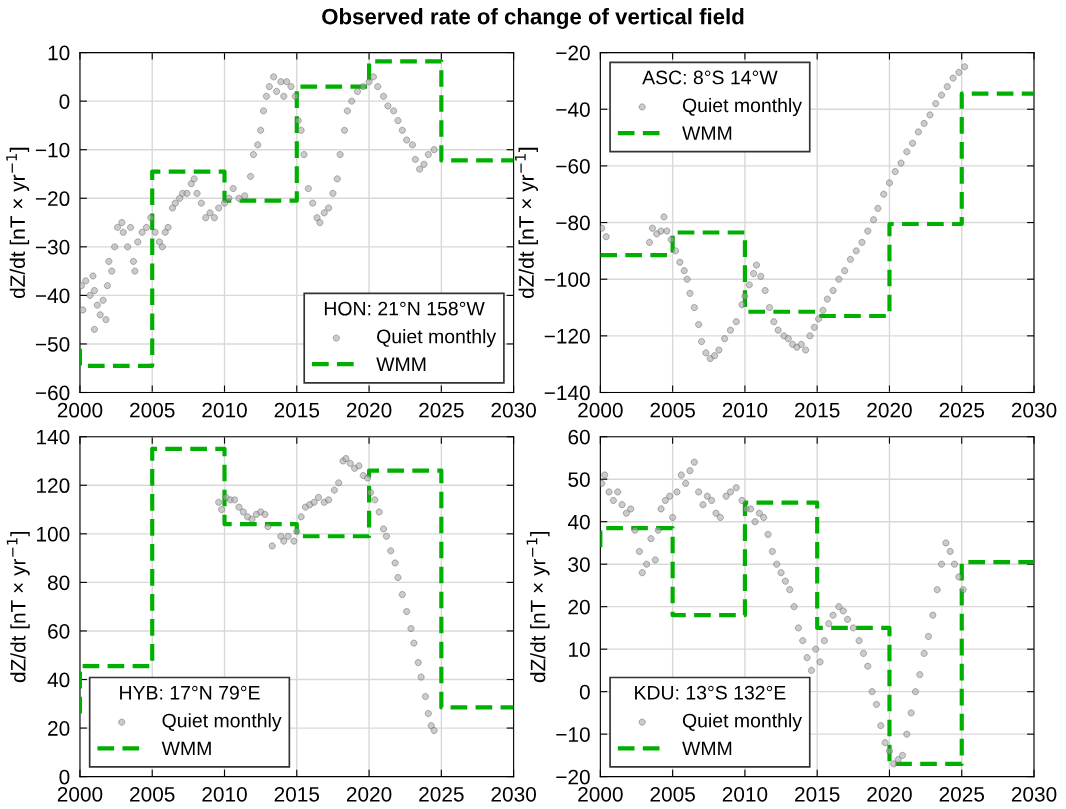 Image resolution: width=1066 pixels, height=809 pixels. What do you see at coordinates (58, 583) in the screenshot?
I see `y-tick-label: 80` at bounding box center [58, 583].